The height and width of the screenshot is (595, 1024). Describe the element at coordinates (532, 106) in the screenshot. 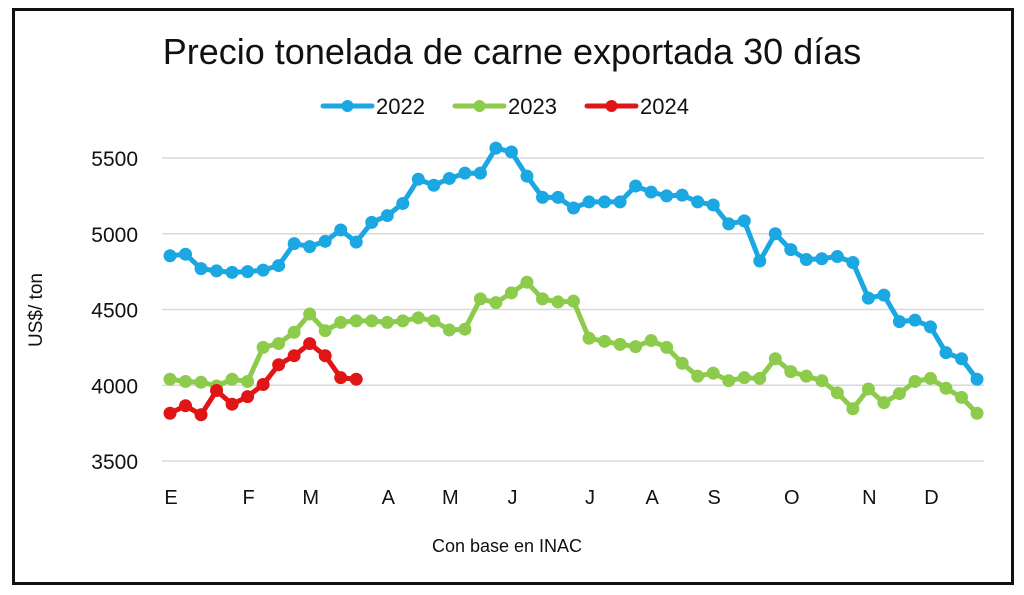

I see `legend-label: 2023` at that location.